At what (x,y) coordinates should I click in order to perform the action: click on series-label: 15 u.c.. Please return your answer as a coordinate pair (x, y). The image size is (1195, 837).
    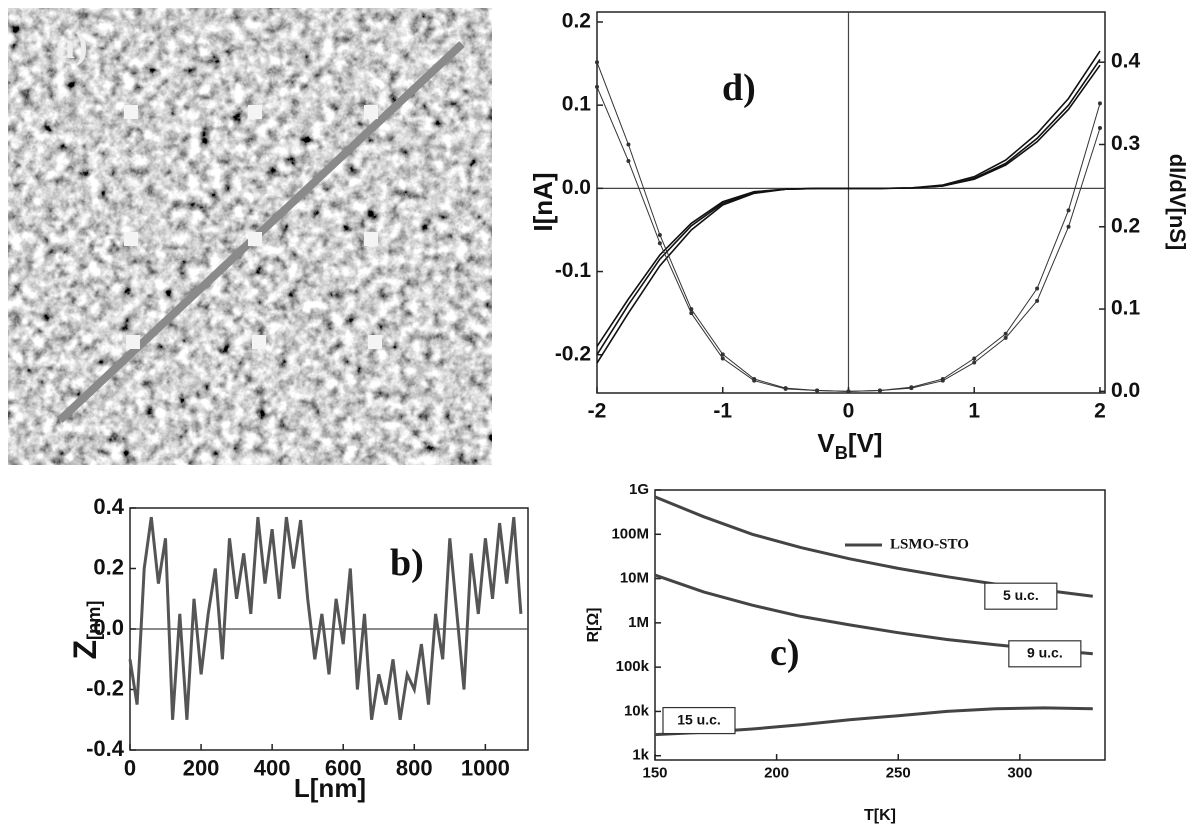
    Looking at the image, I should click on (699, 719).